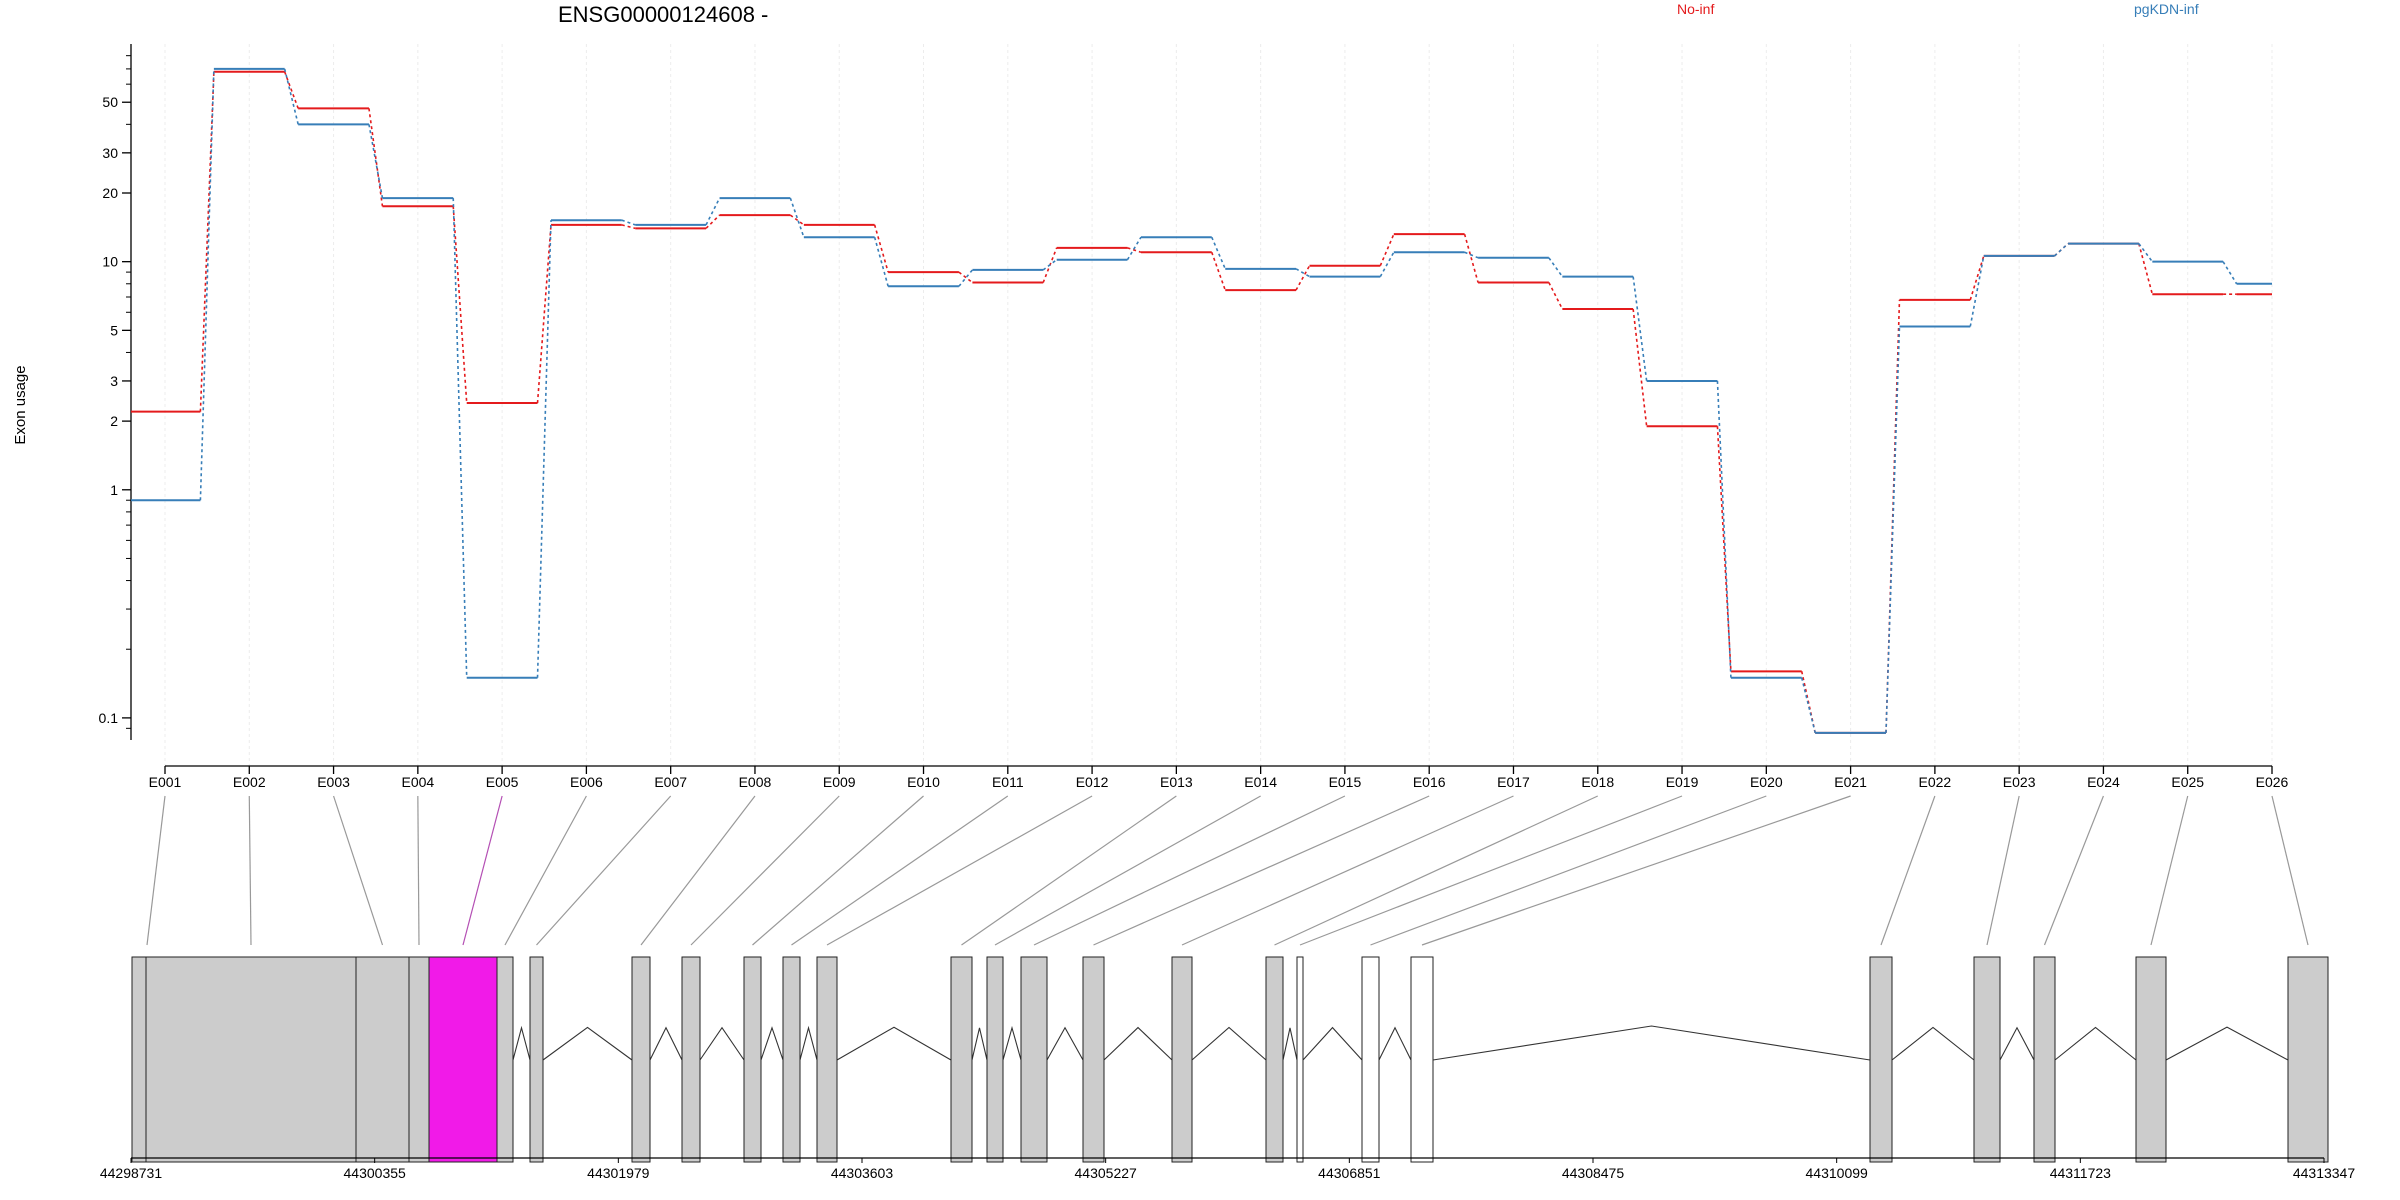  I want to click on exon-block-e025, so click(2151, 1059).